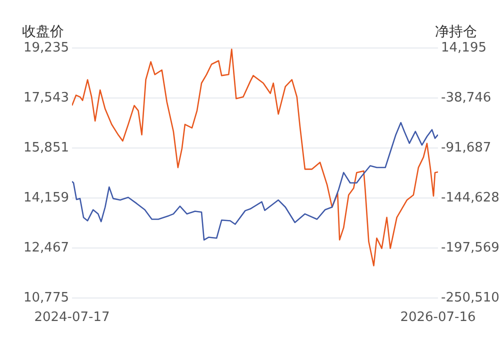  Describe the element at coordinates (46, 98) in the screenshot. I see `y-tick-label: 17,543` at that location.